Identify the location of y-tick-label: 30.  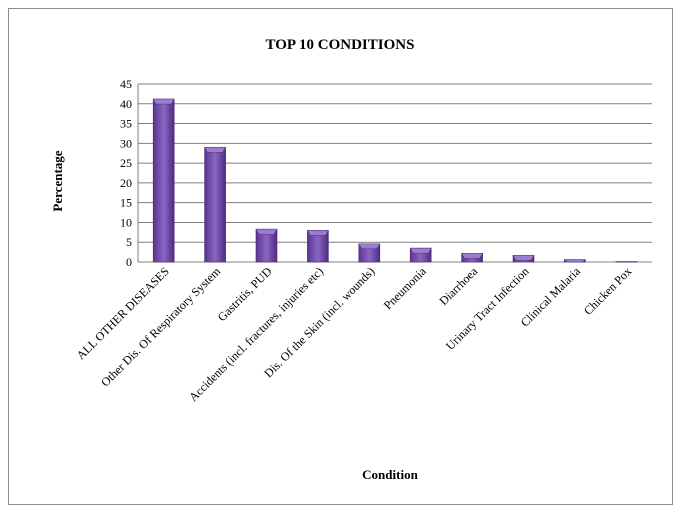
(126, 143).